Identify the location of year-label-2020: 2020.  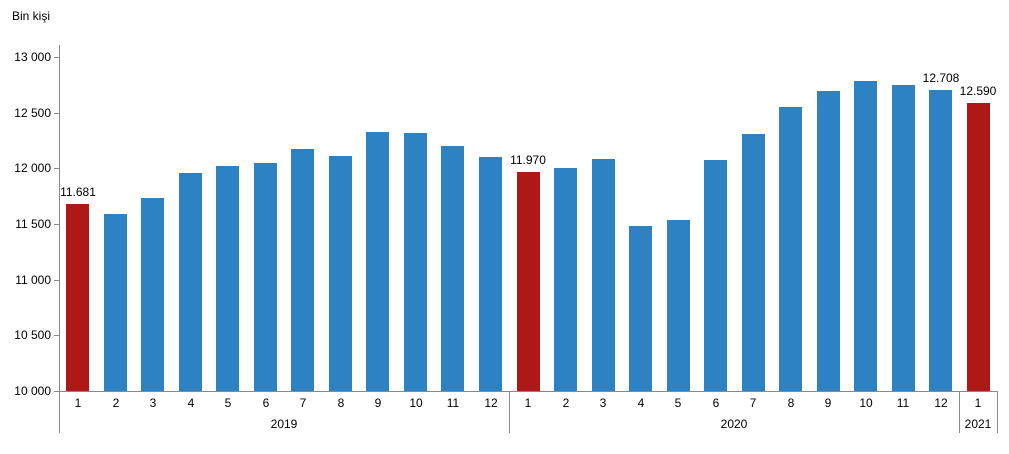
(734, 424).